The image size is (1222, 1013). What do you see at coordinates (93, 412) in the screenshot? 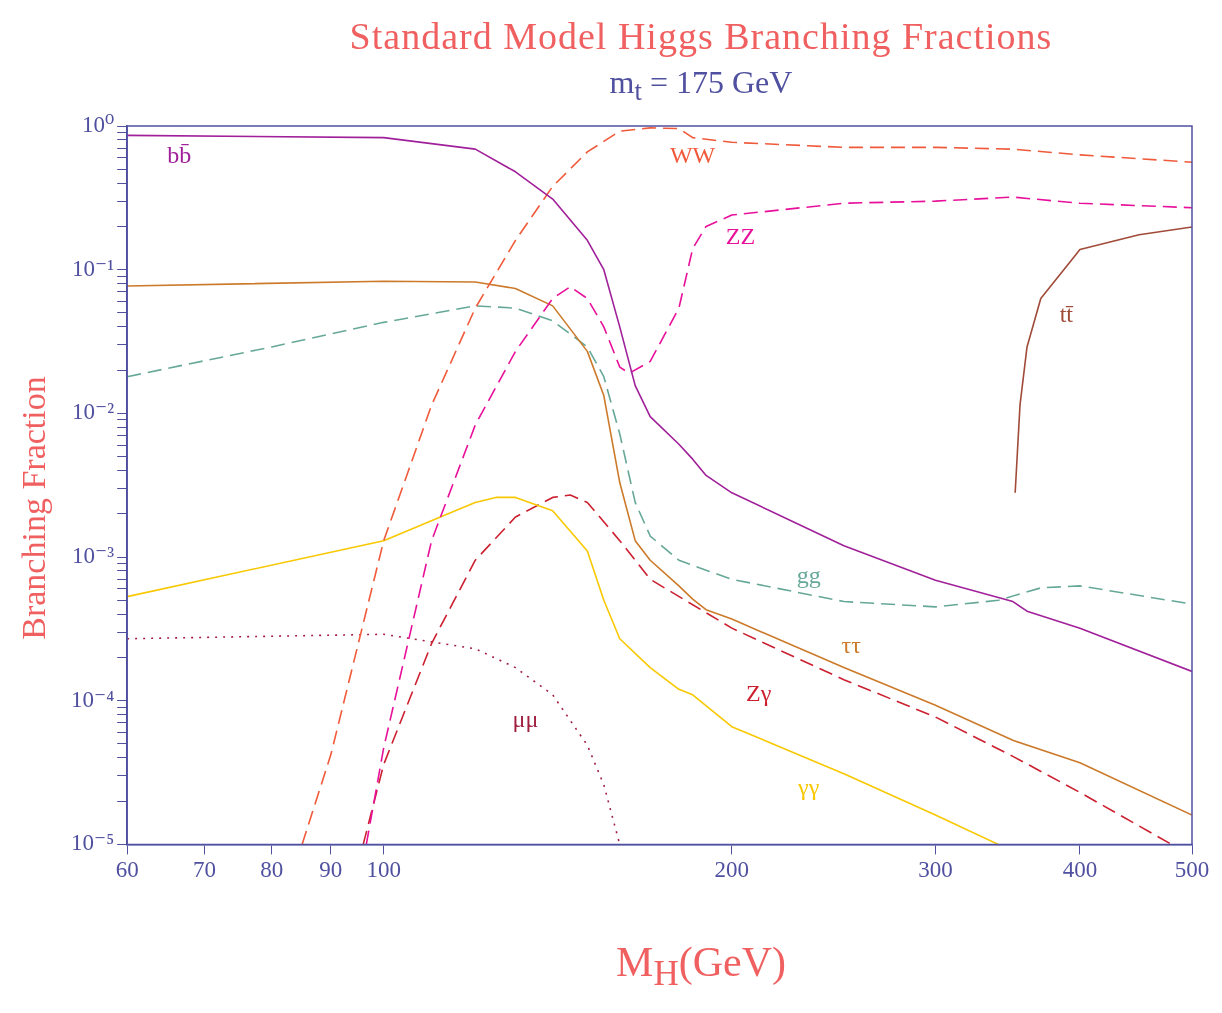
I see `y-tick-label: 10⁻²` at bounding box center [93, 412].